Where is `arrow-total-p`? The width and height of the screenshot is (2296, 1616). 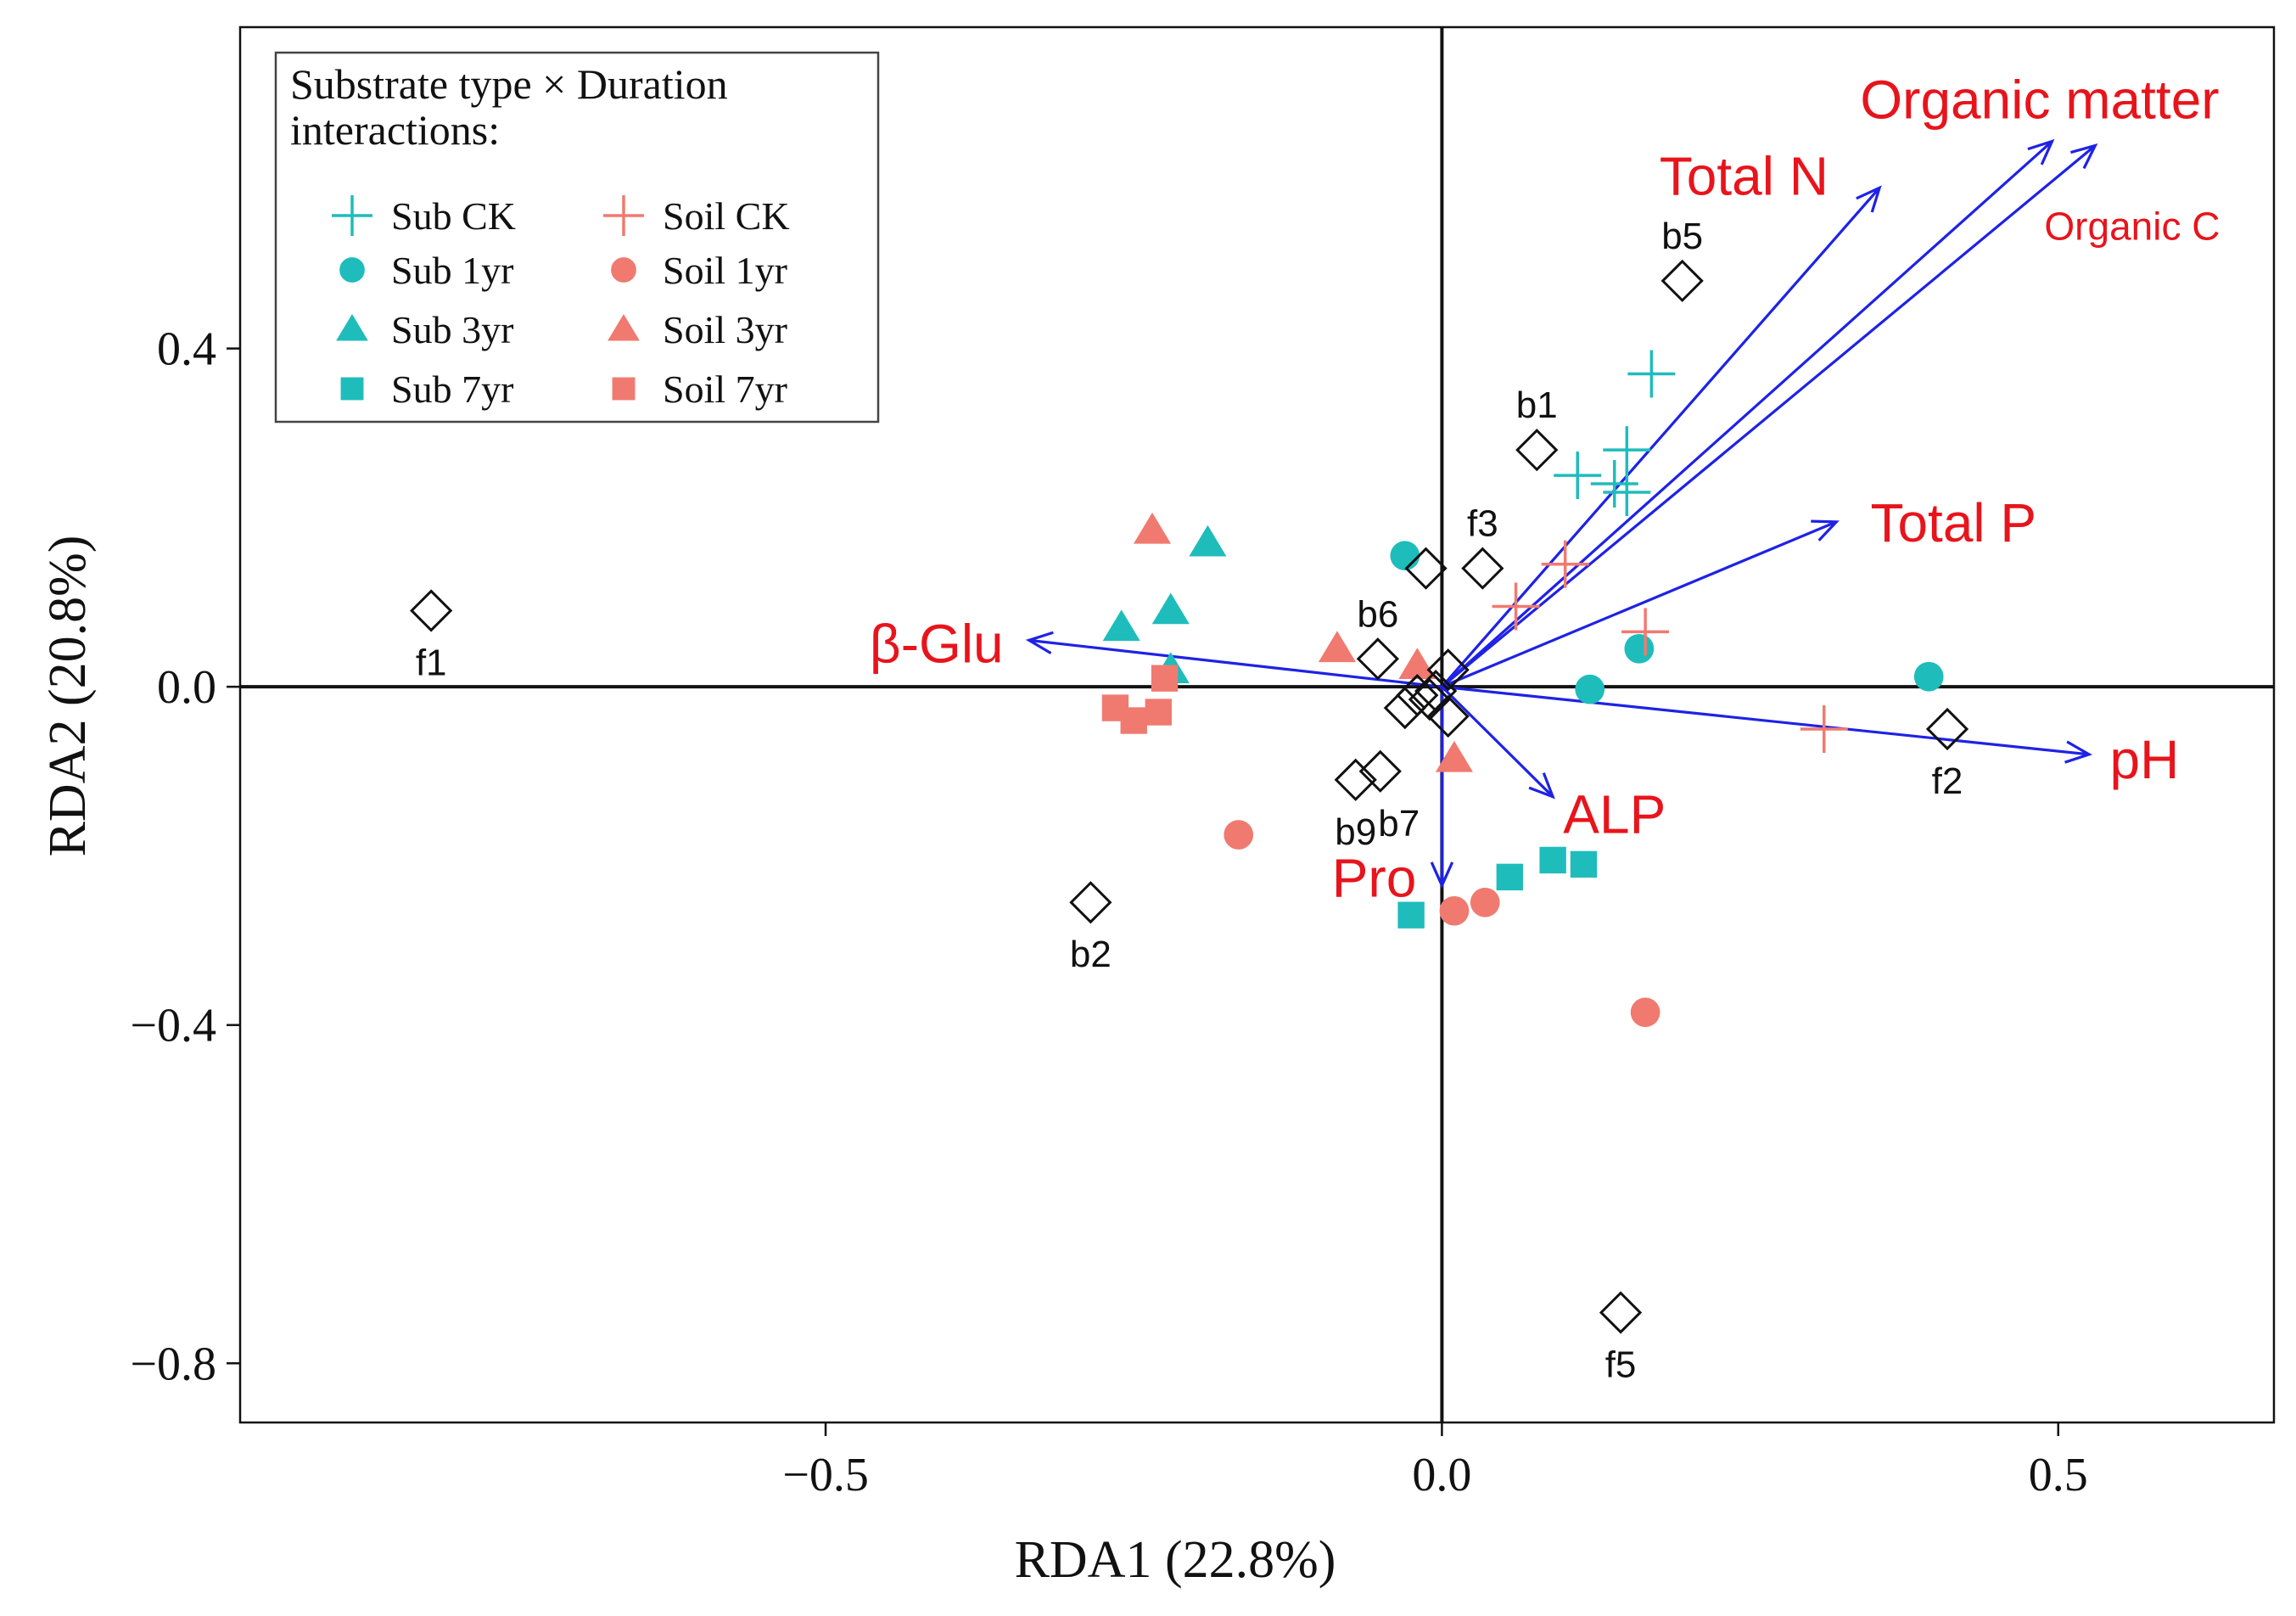 arrow-total-p is located at coordinates (1641, 603).